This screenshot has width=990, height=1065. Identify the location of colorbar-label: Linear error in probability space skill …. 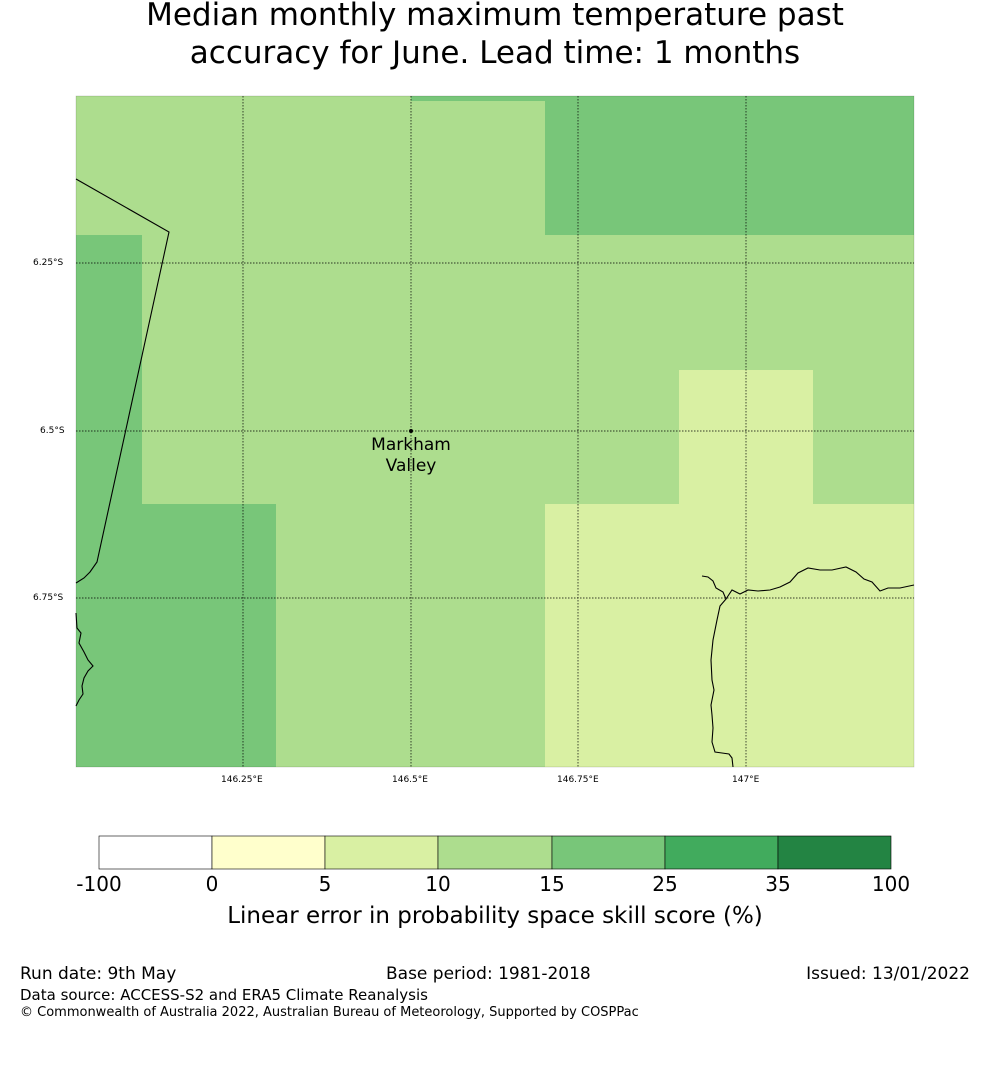
(495, 916).